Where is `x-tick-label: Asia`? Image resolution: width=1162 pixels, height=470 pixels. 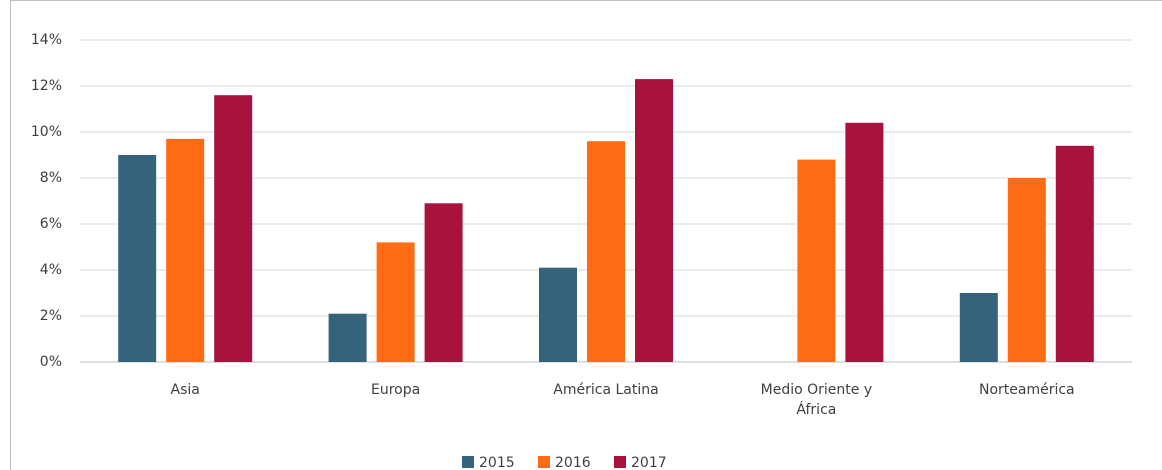
x-tick-label: Asia is located at coordinates (185, 390).